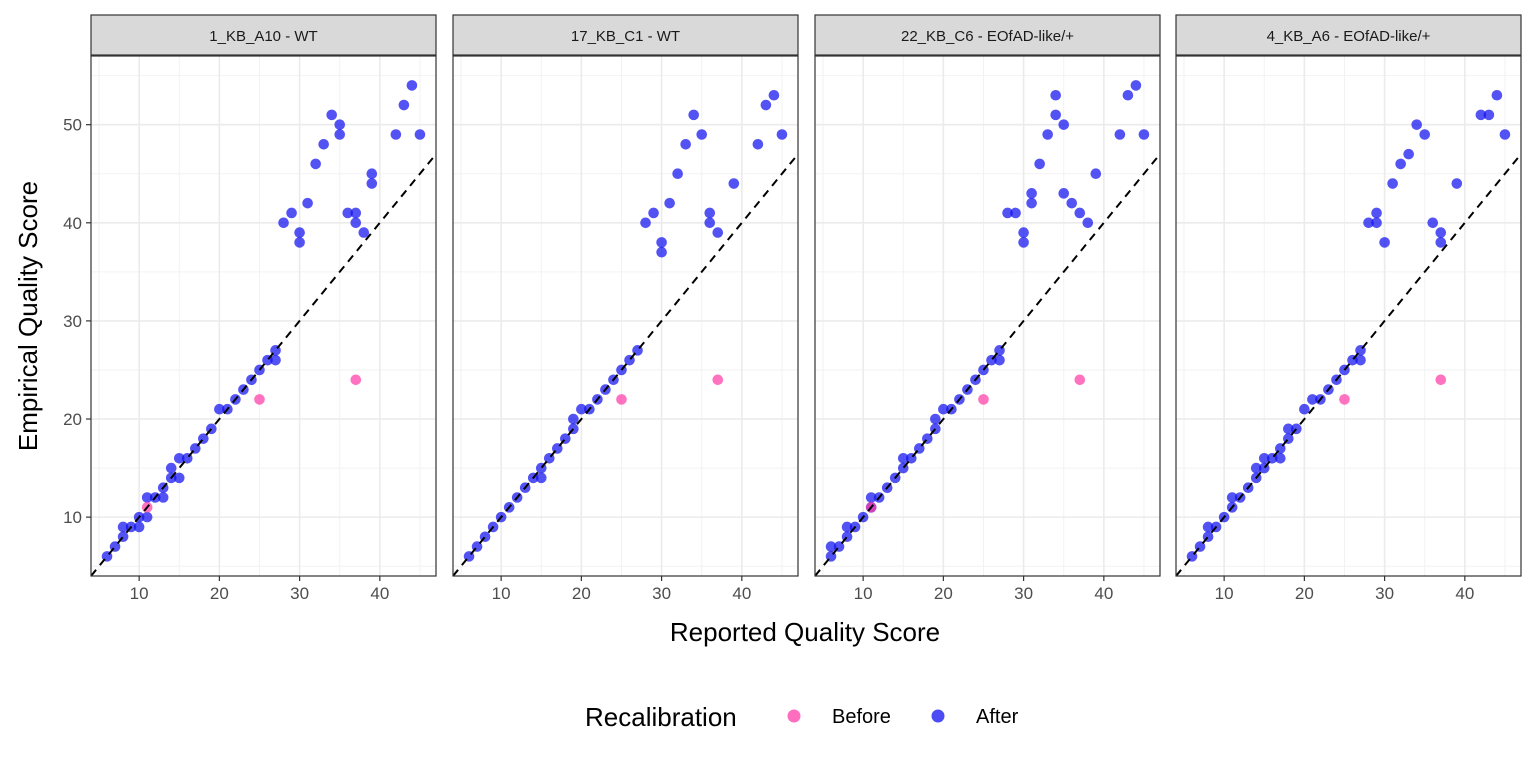 The image size is (1536, 768). What do you see at coordinates (997, 717) in the screenshot?
I see `legend-after-label: After` at bounding box center [997, 717].